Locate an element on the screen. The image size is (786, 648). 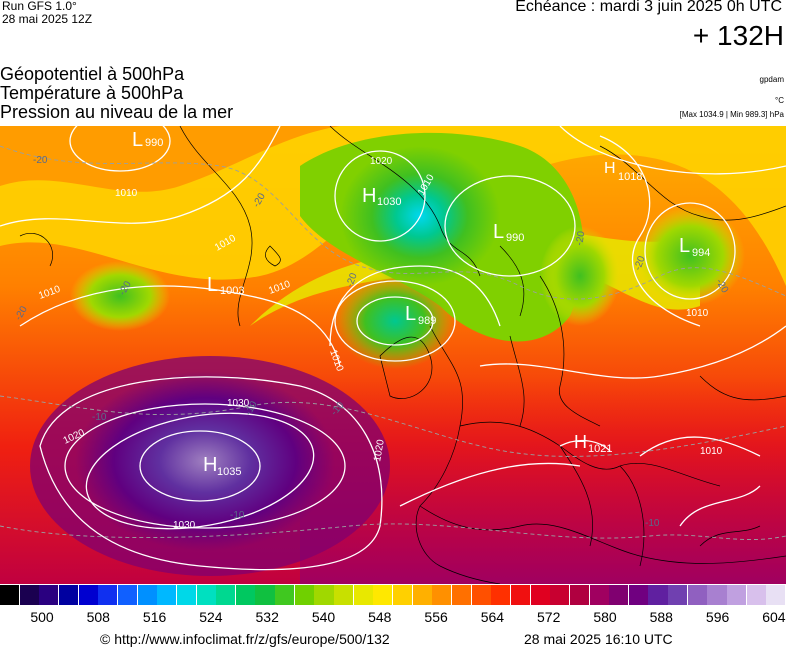
pressure-center: H 1035 is located at coordinates (222, 466).